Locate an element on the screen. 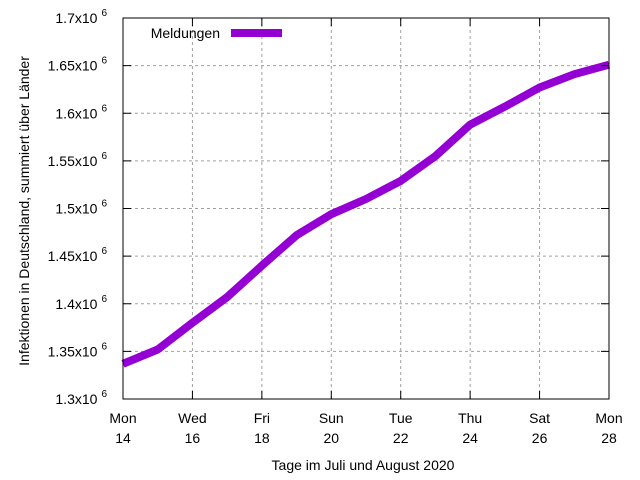 Image resolution: width=640 pixels, height=480 pixels. y-tick-label: 1.35x10 6 is located at coordinates (78, 350).